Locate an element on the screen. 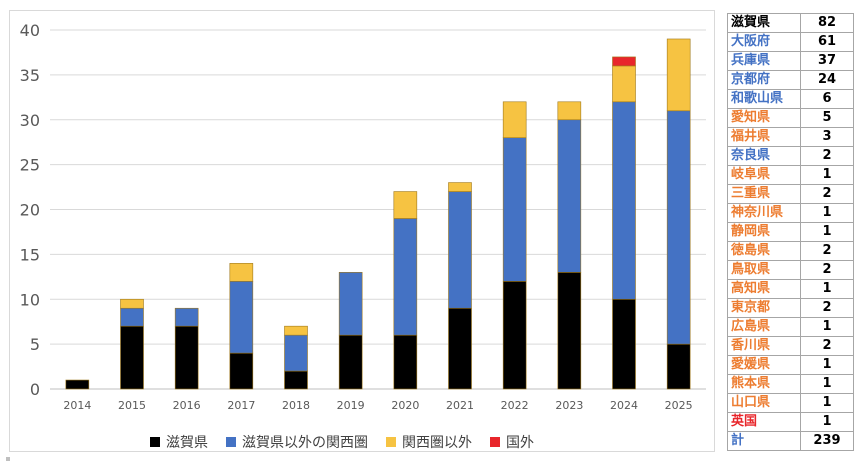 This screenshot has height=466, width=866. table-row: 広島県 1 is located at coordinates (790, 327).